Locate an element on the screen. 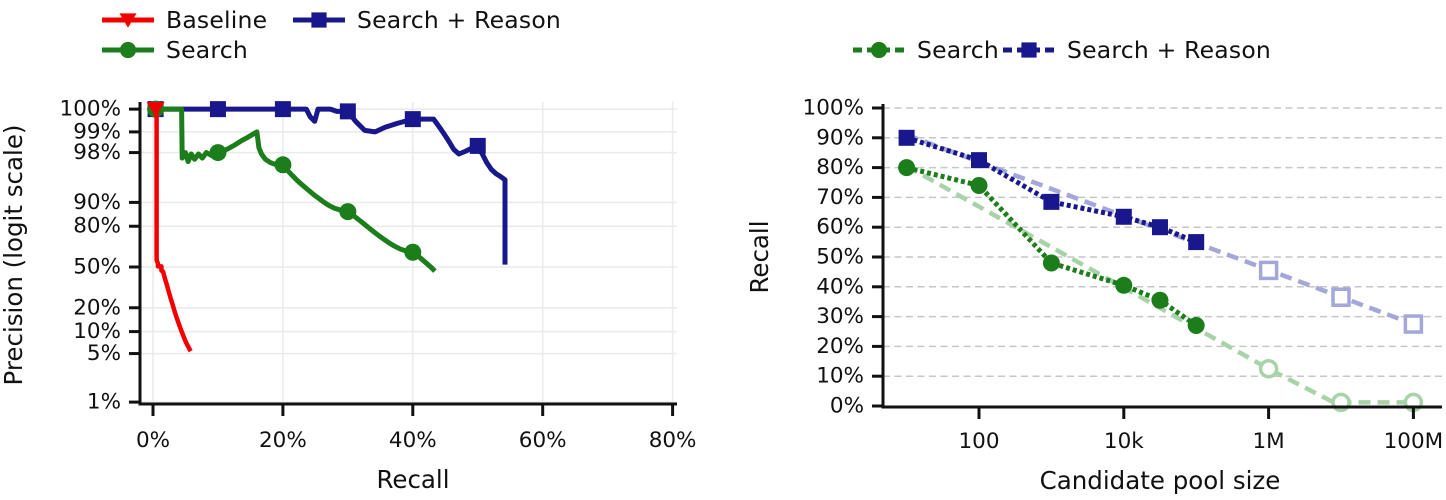 The image size is (1446, 500). y-tick-label: 60% is located at coordinates (840, 227).